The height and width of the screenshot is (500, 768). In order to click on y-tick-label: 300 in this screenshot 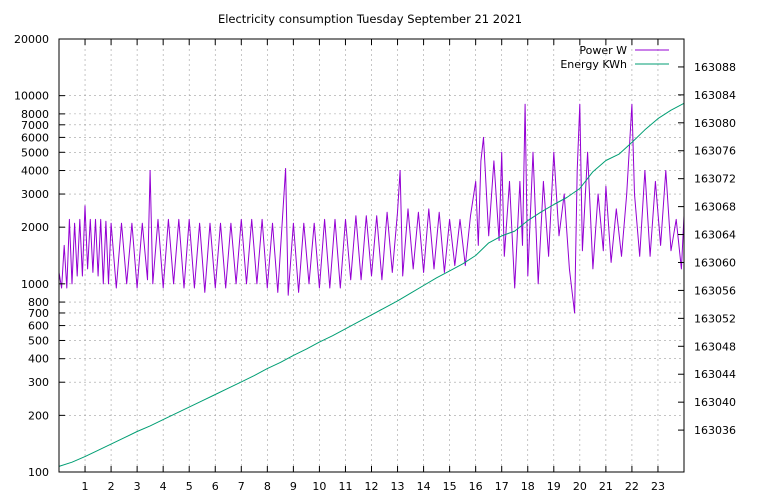, I will do `click(38, 382)`.